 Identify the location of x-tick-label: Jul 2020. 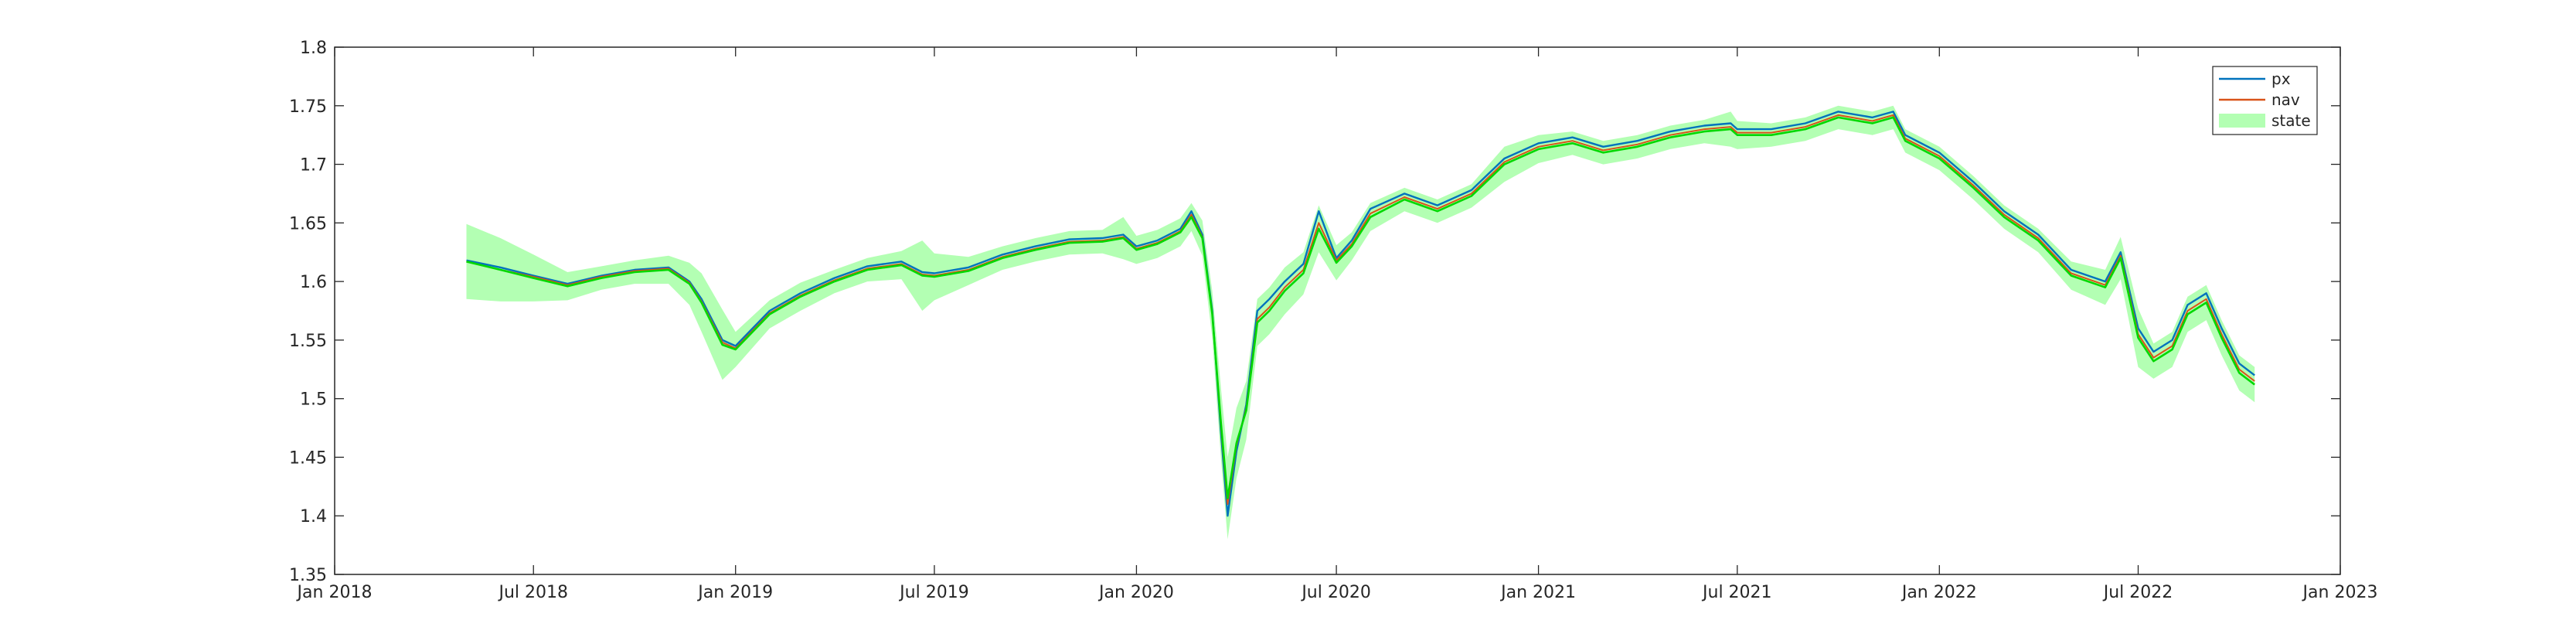
(1335, 592).